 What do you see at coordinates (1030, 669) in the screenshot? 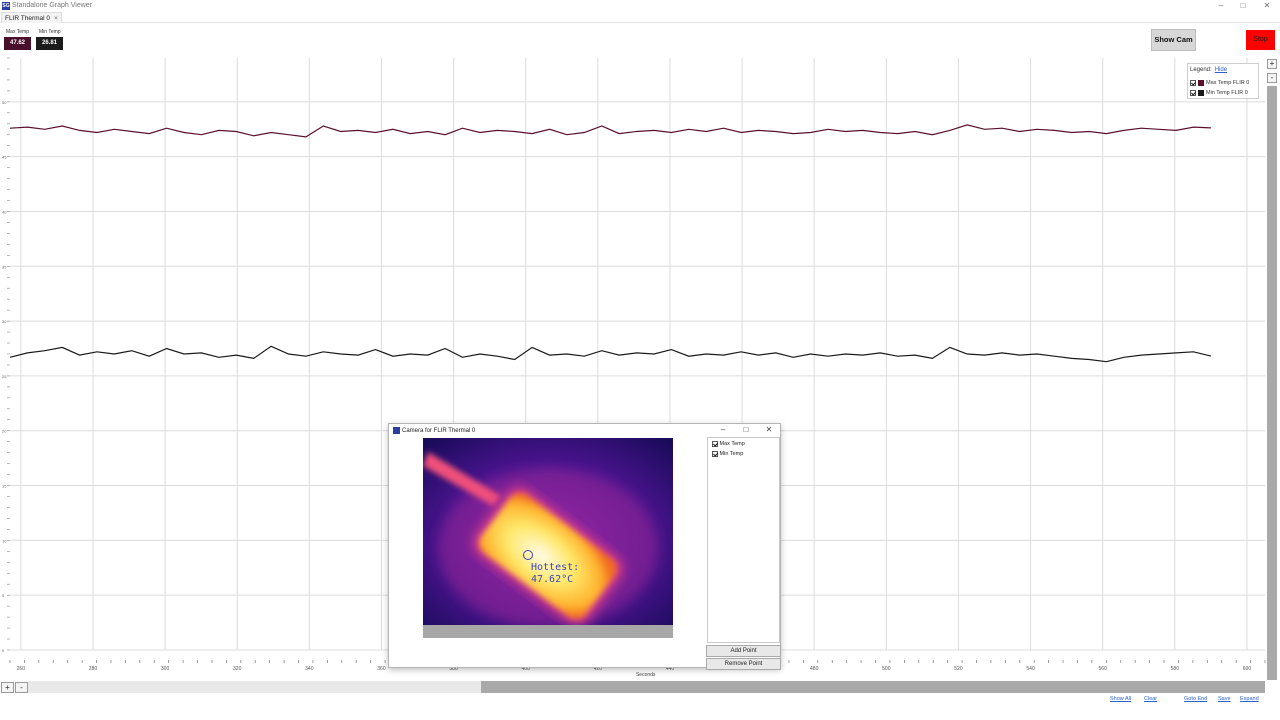
I see `x-tick-label: 540` at bounding box center [1030, 669].